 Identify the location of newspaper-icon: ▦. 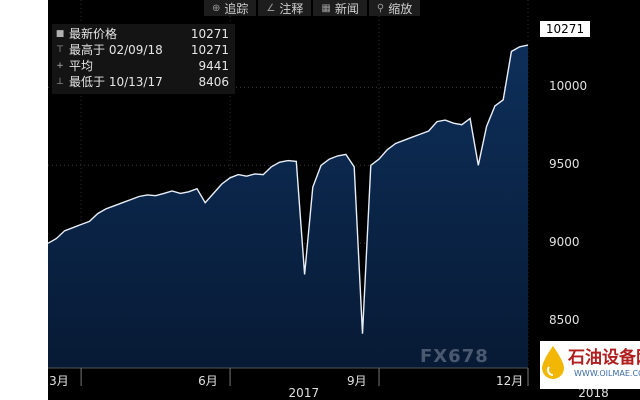
(326, 8).